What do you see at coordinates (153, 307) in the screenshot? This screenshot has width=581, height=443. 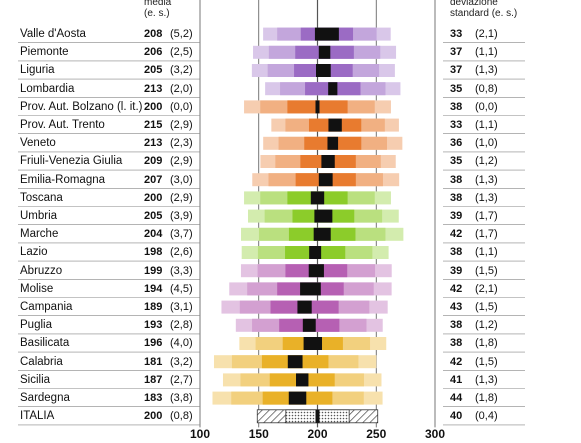 I see `mean-value: 189` at bounding box center [153, 307].